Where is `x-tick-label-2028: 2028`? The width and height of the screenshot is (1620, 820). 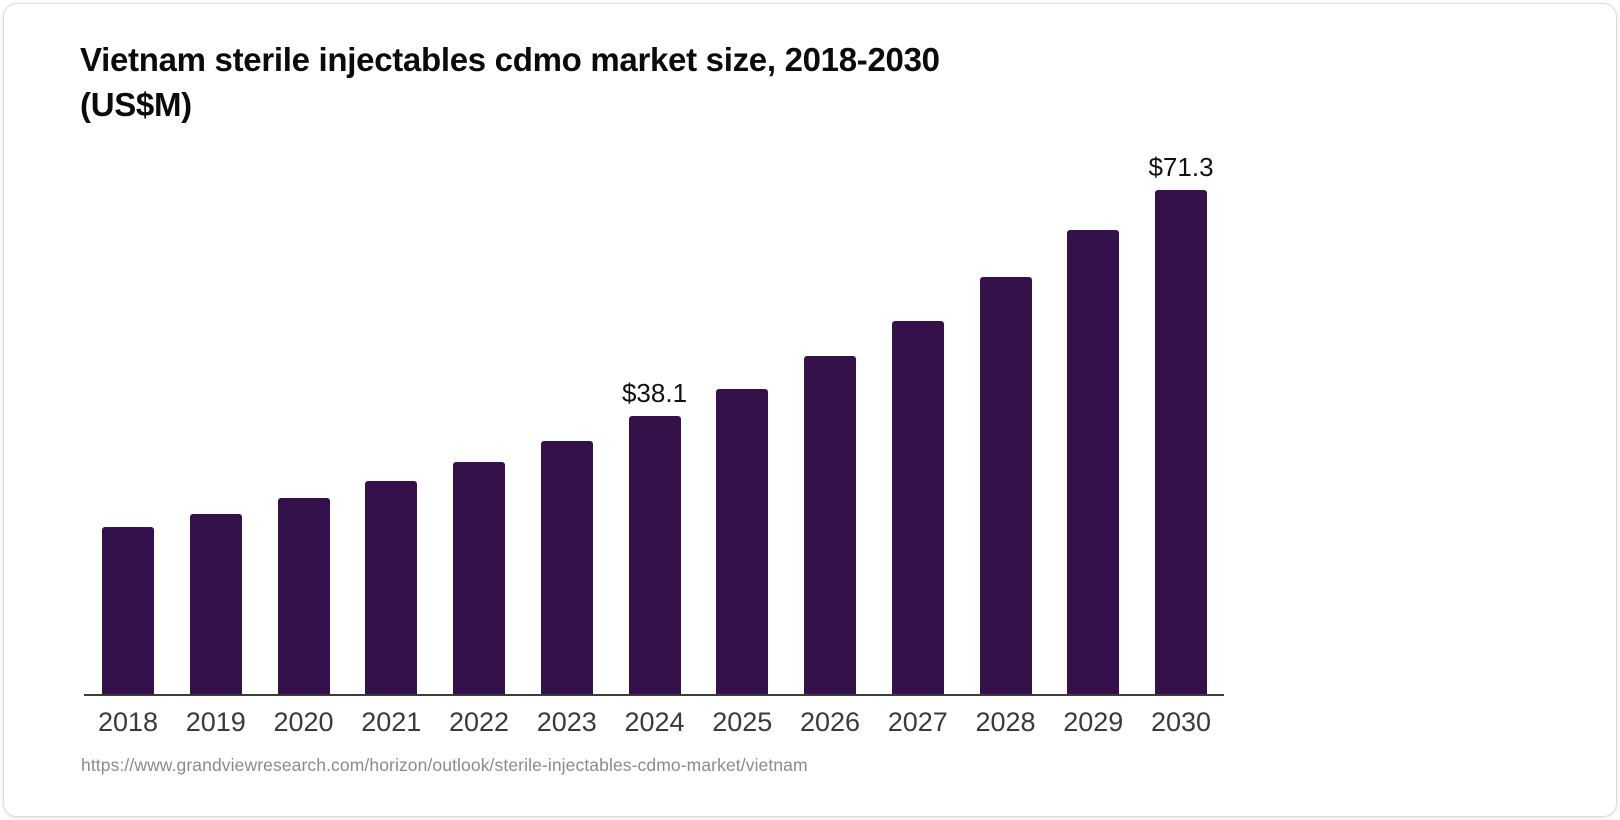
x-tick-label-2028: 2028 is located at coordinates (1005, 722).